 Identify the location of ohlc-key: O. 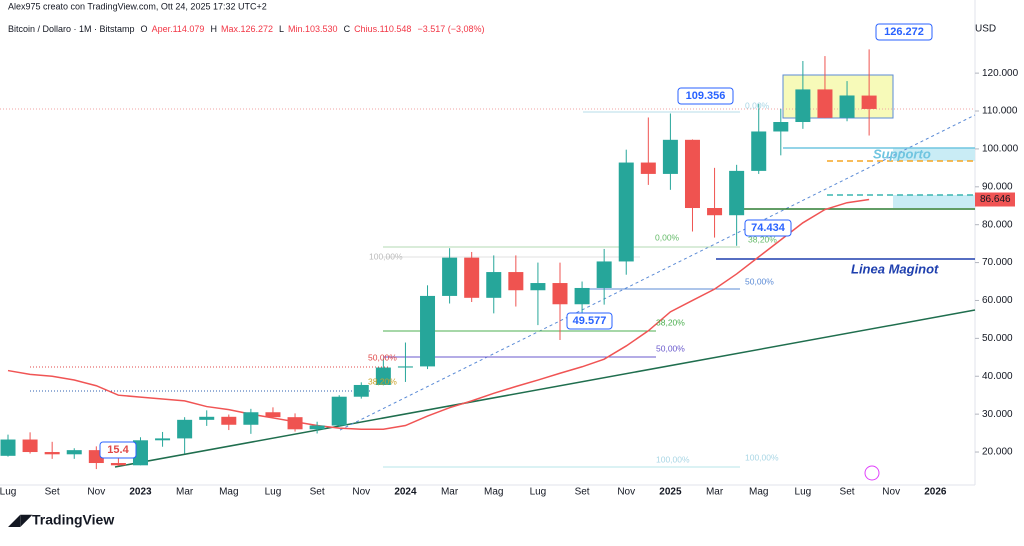
(144, 29).